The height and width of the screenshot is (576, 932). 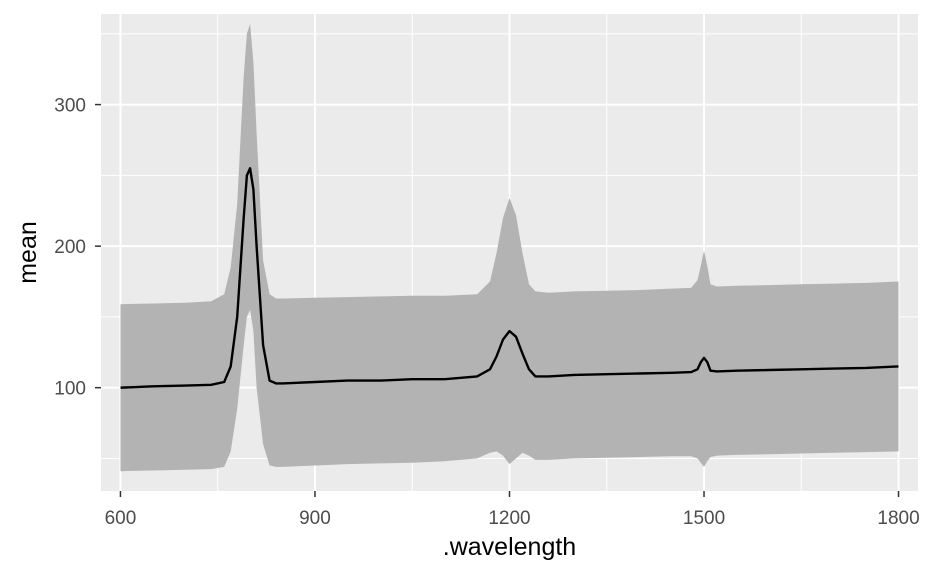 What do you see at coordinates (28, 252) in the screenshot?
I see `y-axis-title: mean` at bounding box center [28, 252].